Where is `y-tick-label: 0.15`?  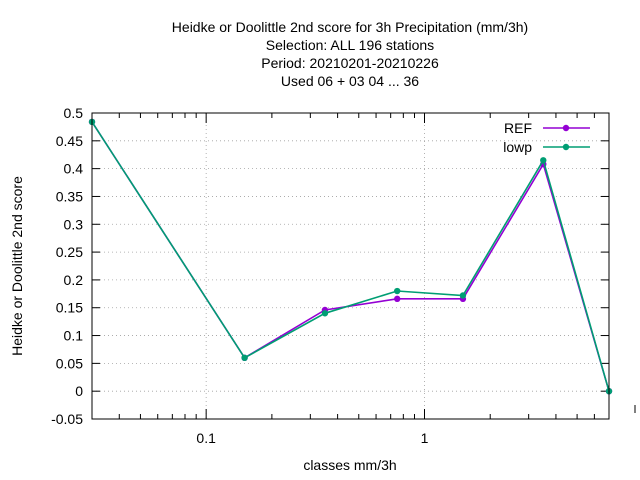
y-tick-label: 0.15 is located at coordinates (69, 308).